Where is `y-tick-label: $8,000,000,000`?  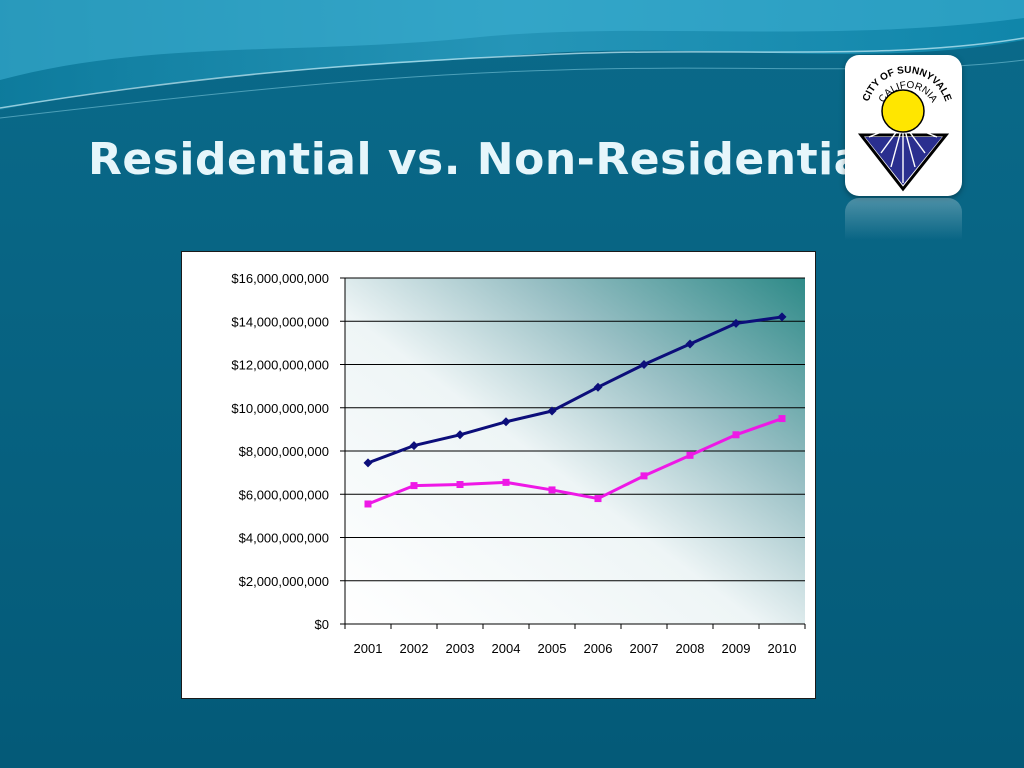
y-tick-label: $8,000,000,000 is located at coordinates (284, 451).